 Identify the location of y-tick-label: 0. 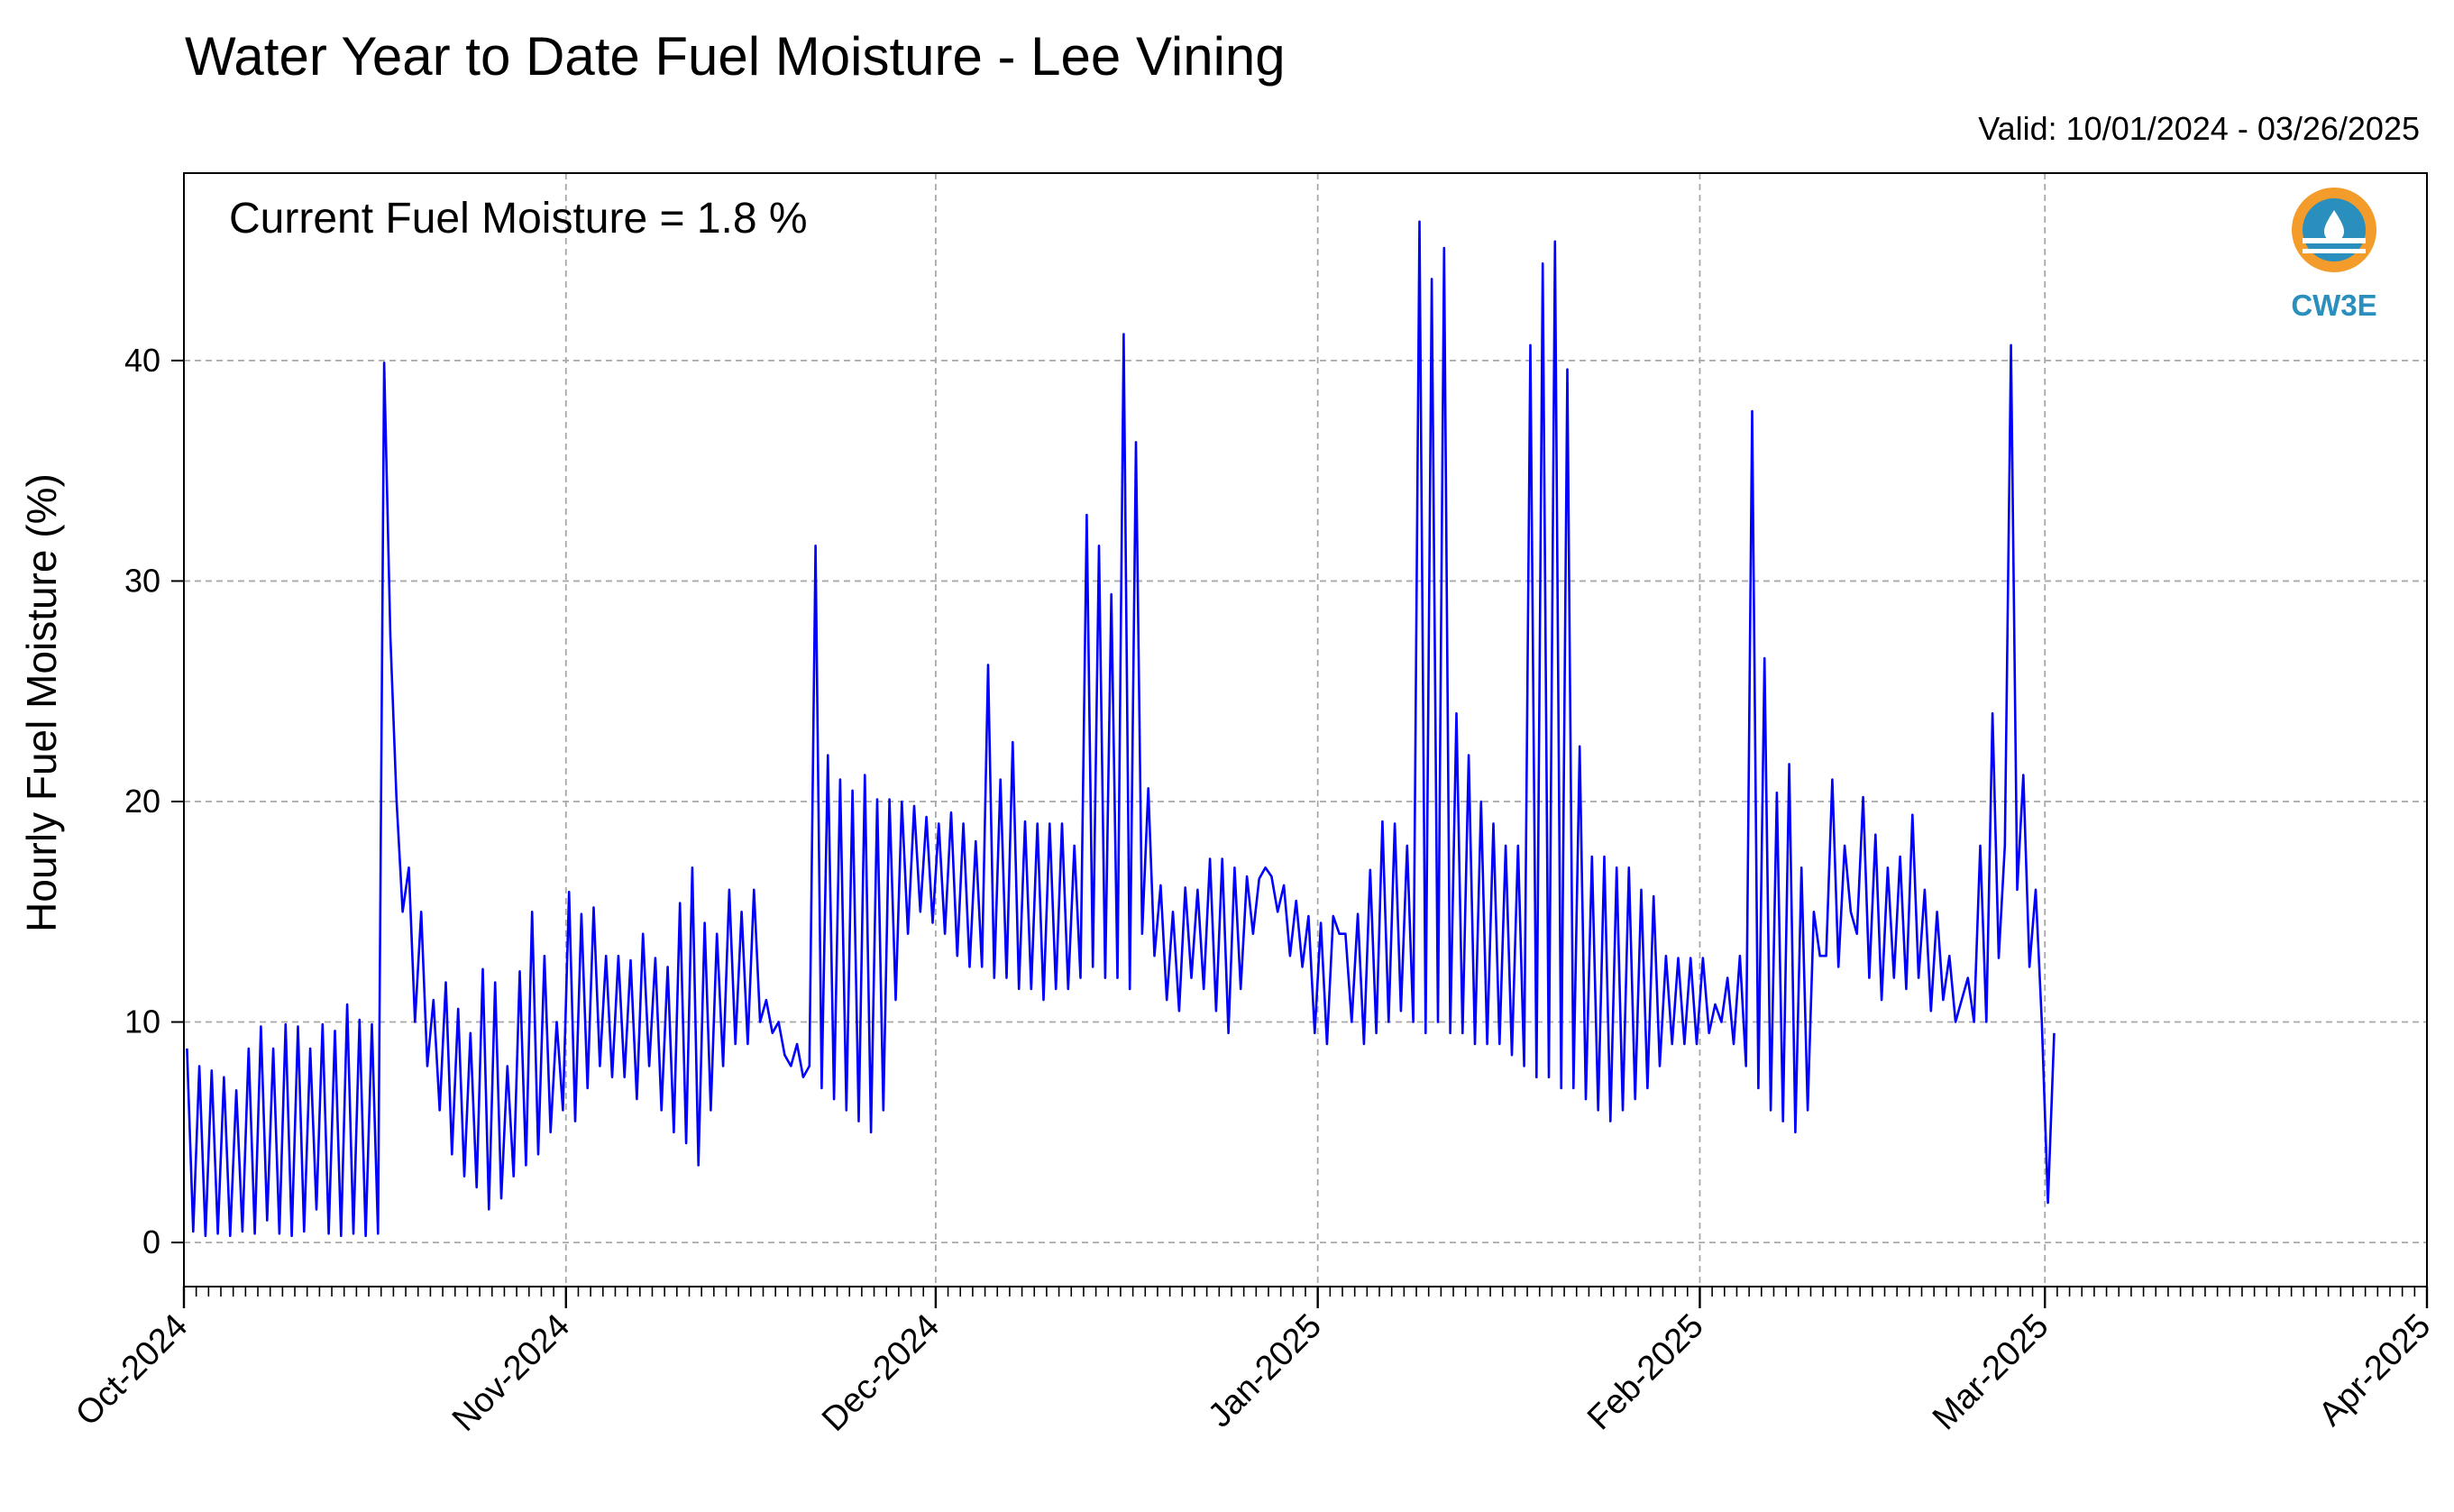
(151, 1241).